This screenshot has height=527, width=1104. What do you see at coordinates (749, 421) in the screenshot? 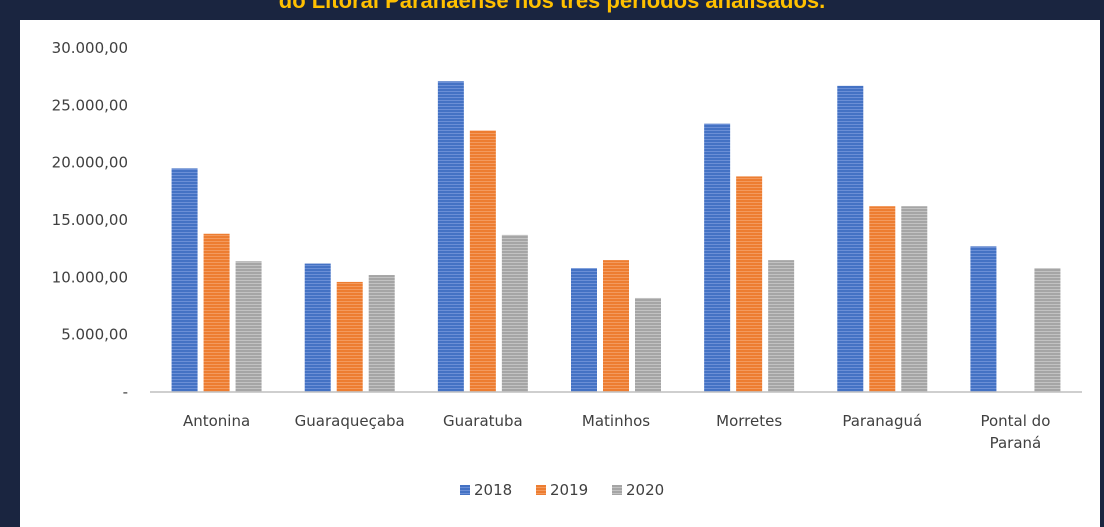
I see `x-category-label: Morretes` at bounding box center [749, 421].